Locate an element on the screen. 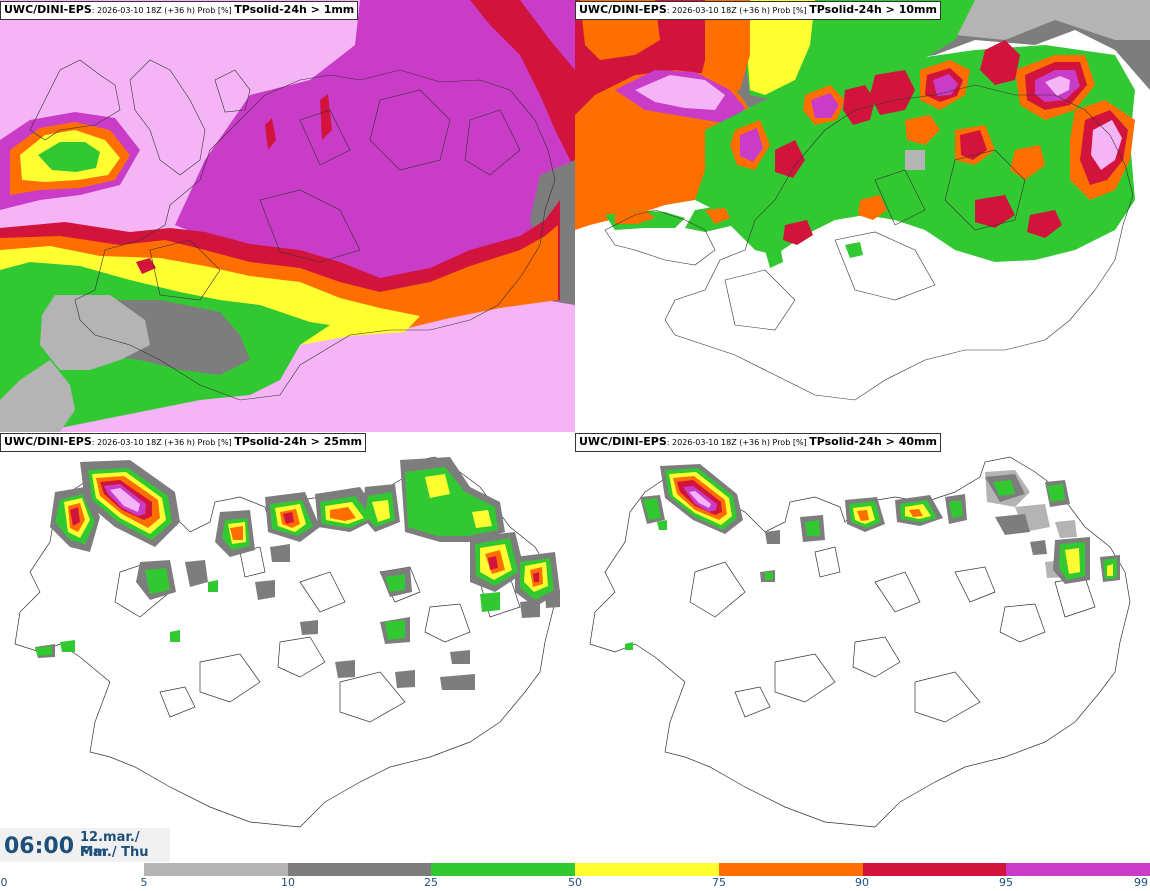  valid-weekday: Fim./ Thu is located at coordinates (114, 852).